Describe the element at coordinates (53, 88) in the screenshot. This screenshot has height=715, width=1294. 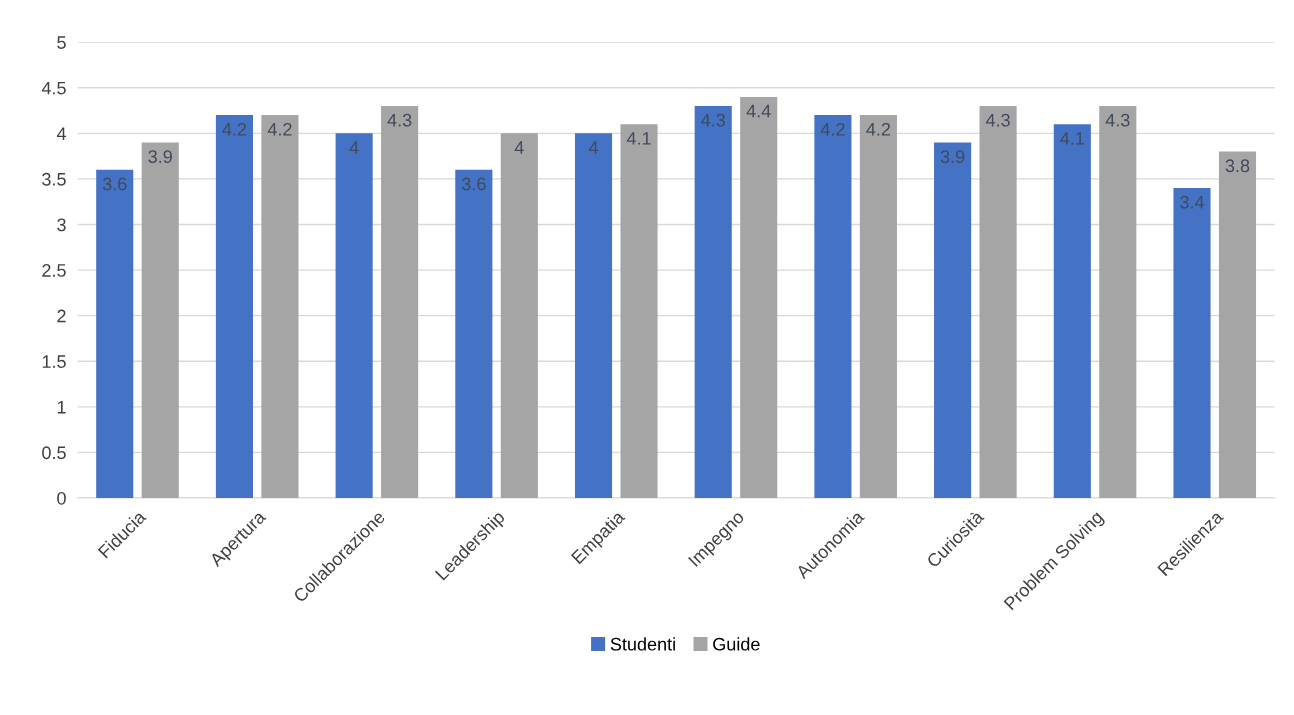
I see `y-tick-label: 4.5` at that location.